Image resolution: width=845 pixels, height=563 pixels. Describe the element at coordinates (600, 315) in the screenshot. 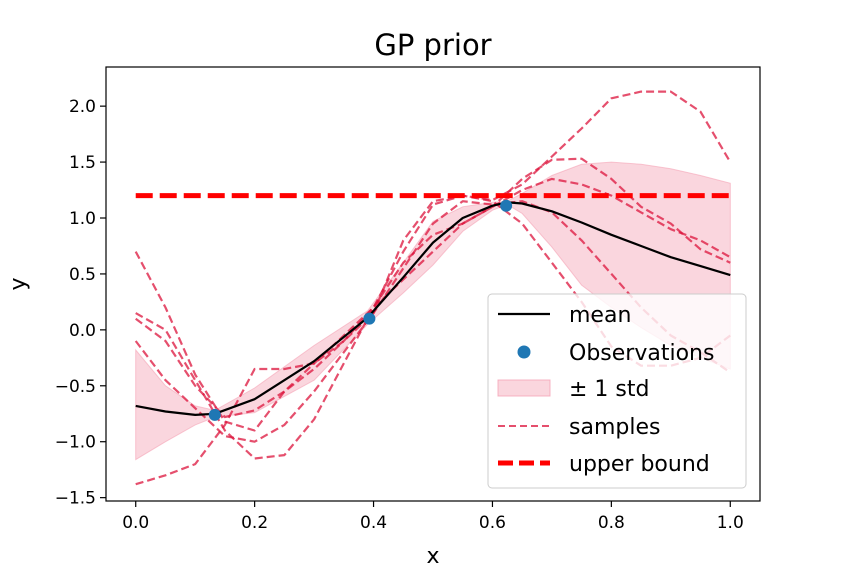

I see `legend-mean-label: mean` at that location.